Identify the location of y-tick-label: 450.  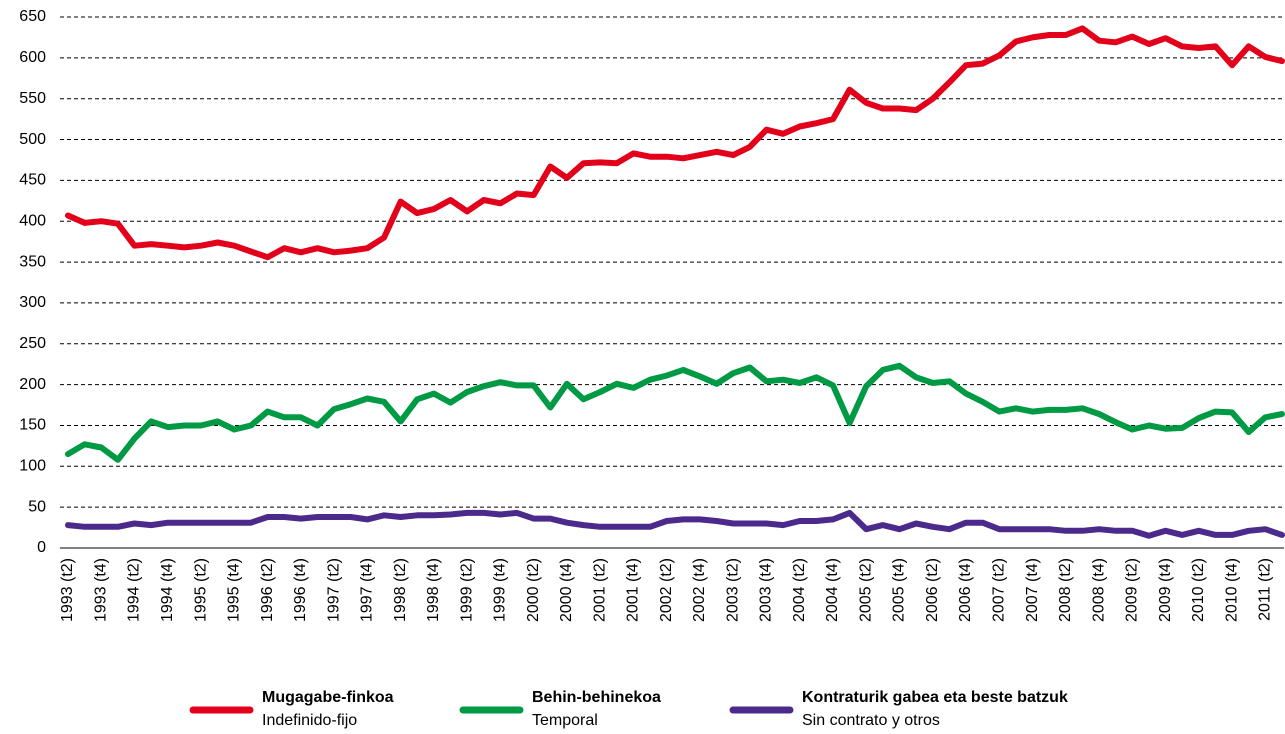
(32, 180).